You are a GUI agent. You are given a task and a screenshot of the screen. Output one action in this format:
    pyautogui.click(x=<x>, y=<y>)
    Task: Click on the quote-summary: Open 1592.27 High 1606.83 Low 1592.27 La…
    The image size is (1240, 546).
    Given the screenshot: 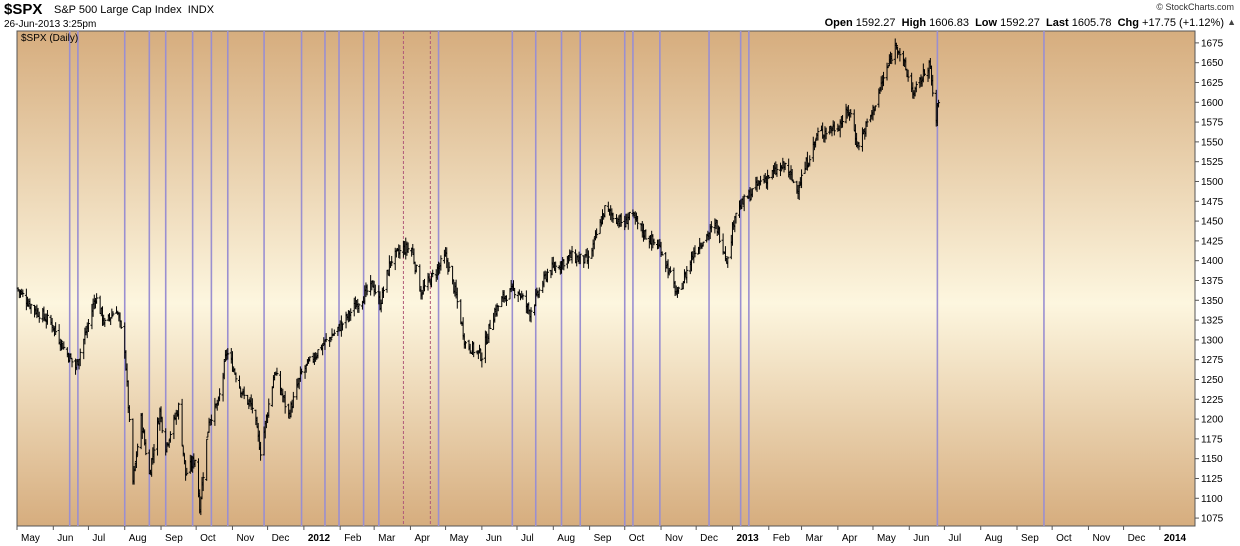 What is the action you would take?
    pyautogui.click(x=1024, y=23)
    